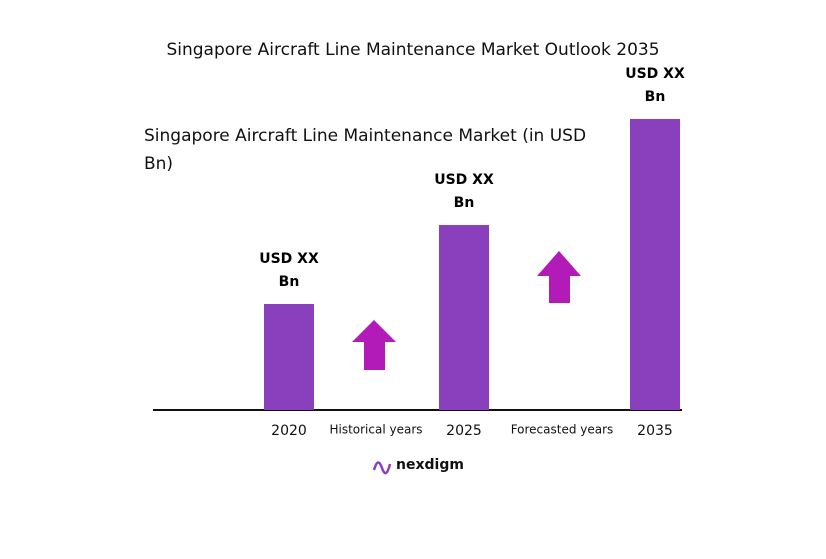 This screenshot has height=559, width=826. What do you see at coordinates (375, 430) in the screenshot?
I see `annotation: Historical years` at bounding box center [375, 430].